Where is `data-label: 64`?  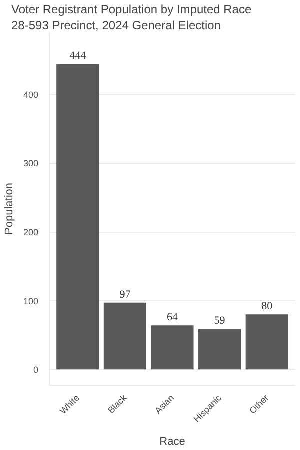
data-label: 64 is located at coordinates (172, 318).